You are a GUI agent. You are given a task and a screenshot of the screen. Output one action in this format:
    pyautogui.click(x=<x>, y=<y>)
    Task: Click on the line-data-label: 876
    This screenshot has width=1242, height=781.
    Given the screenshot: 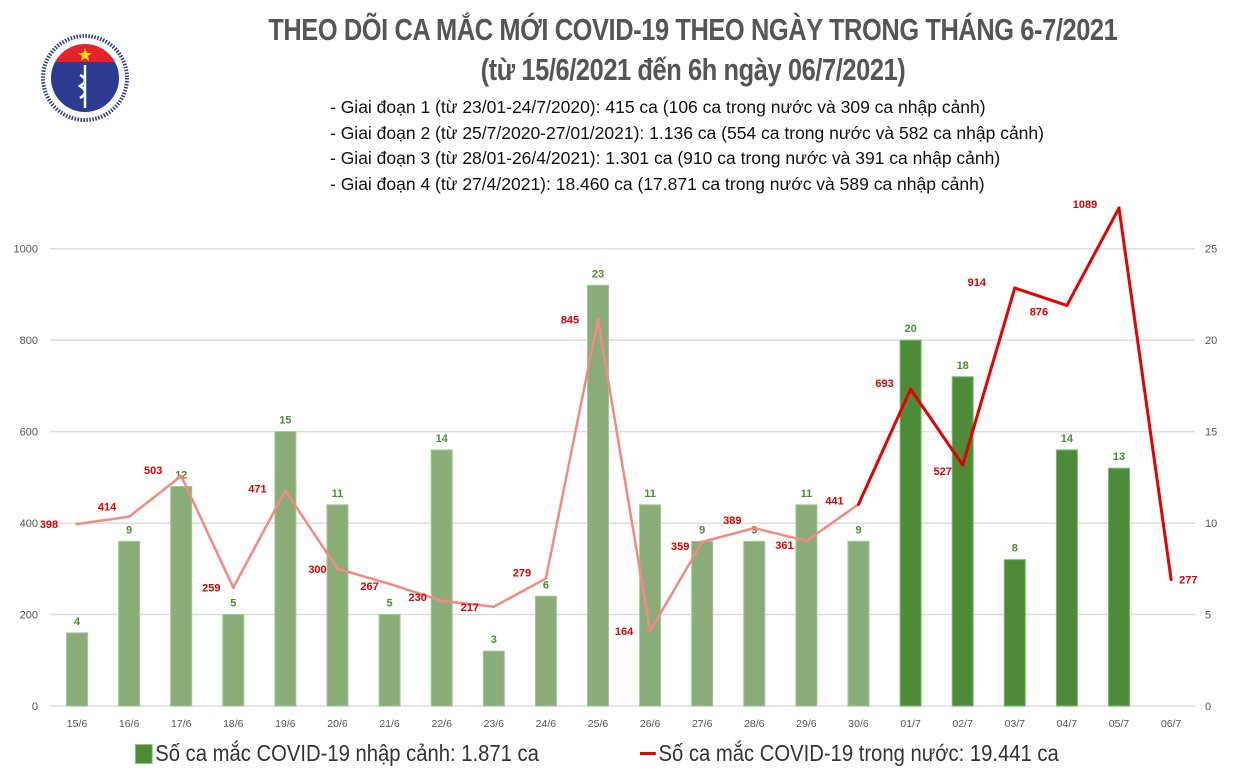 What is the action you would take?
    pyautogui.click(x=1039, y=312)
    